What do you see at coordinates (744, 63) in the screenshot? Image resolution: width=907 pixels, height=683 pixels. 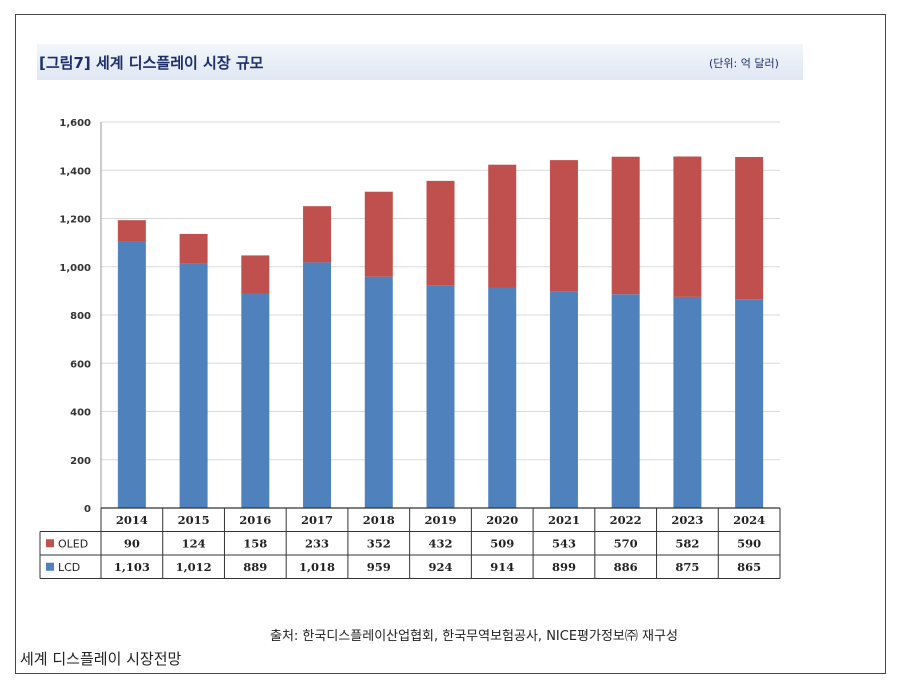 I see `unit-label: (단위: 억 달러)` at bounding box center [744, 63].